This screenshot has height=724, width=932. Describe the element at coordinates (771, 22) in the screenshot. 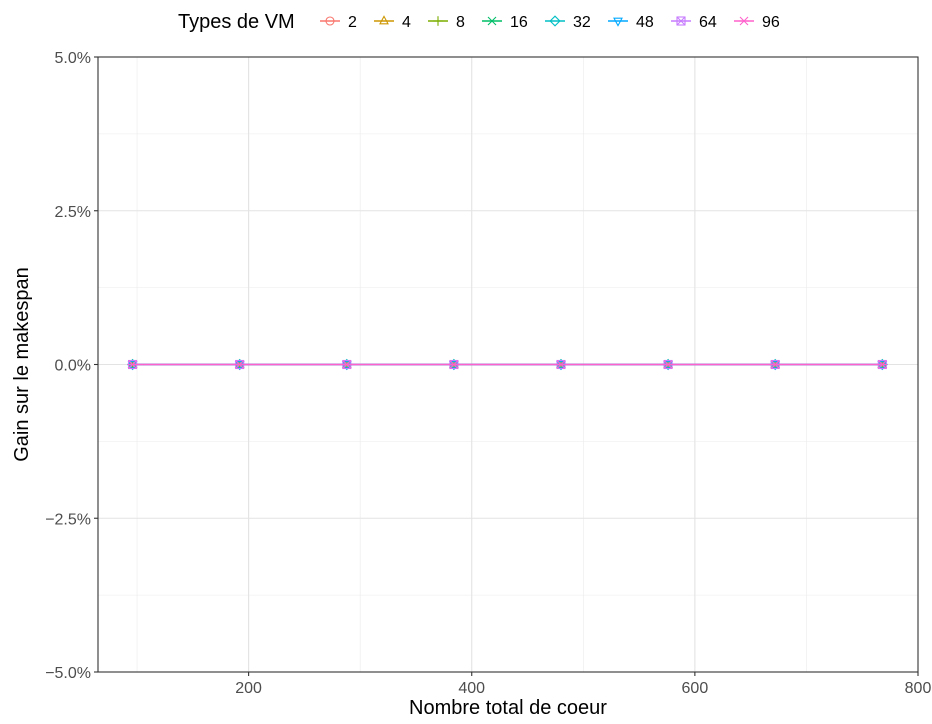

I see `legend-label: 96` at that location.